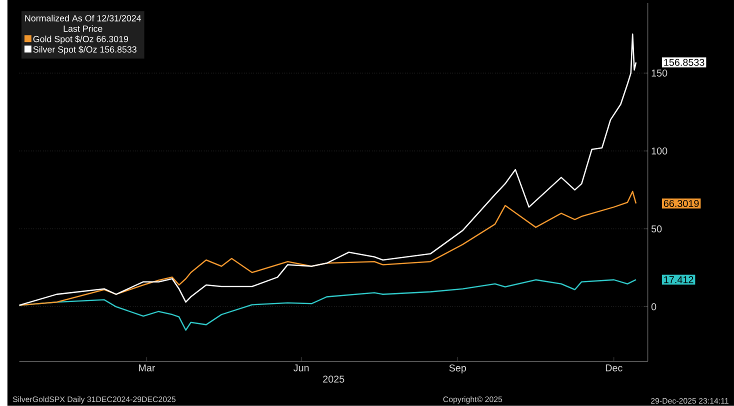 The image size is (734, 406). I want to click on x-tick-label: Sep, so click(457, 369).